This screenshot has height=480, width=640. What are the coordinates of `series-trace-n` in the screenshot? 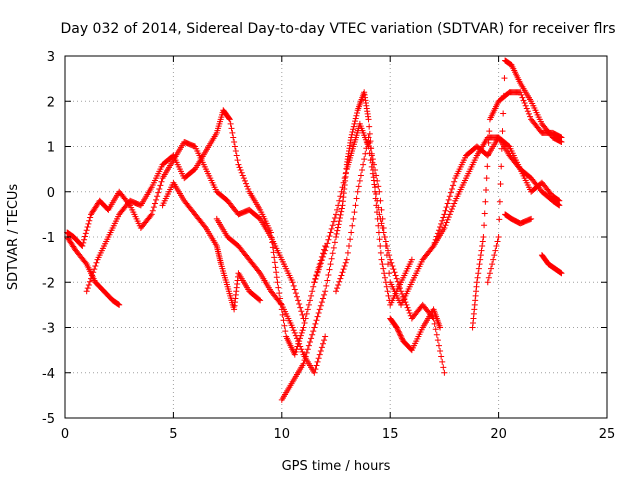 It's located at (551, 264).